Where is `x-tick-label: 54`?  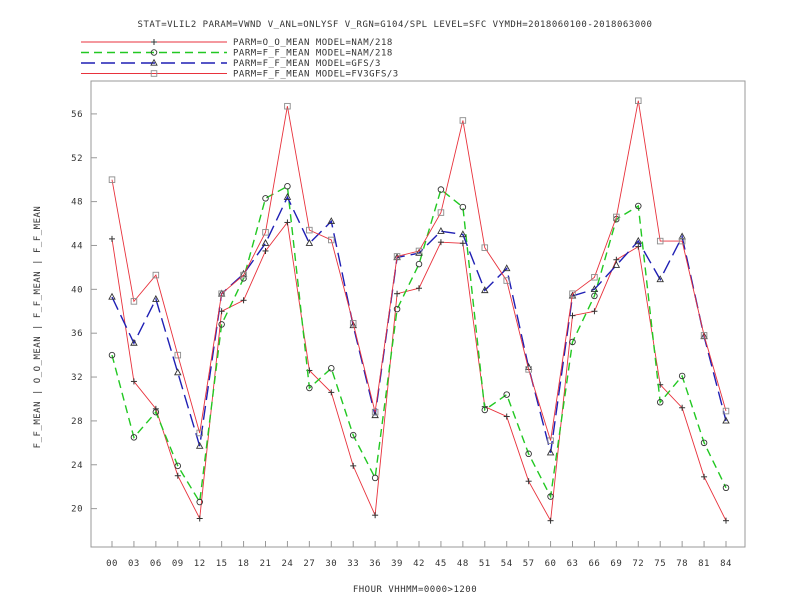 x-tick-label: 54 is located at coordinates (507, 564).